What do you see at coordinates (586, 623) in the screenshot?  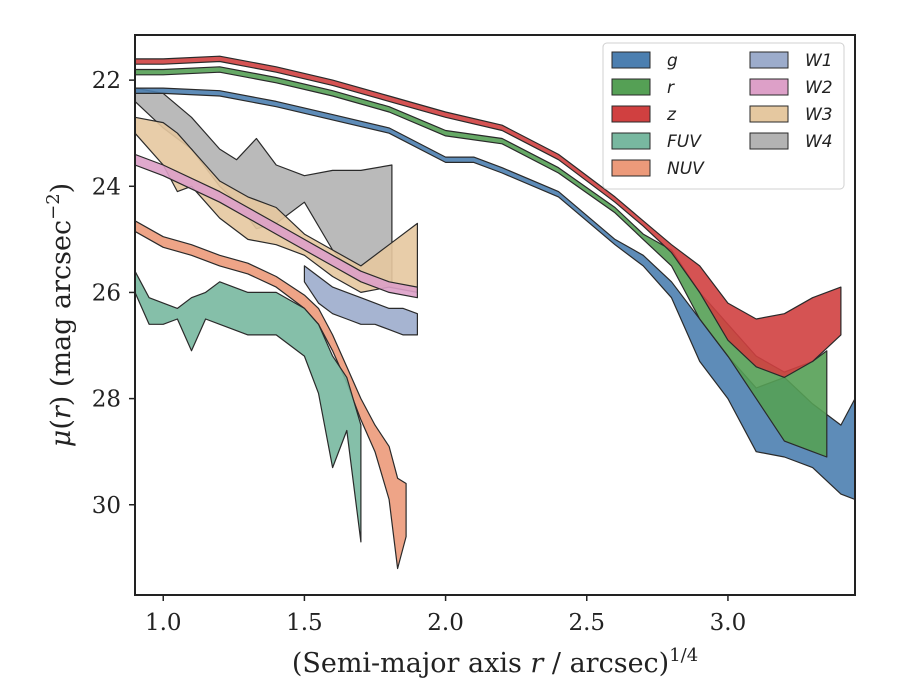 I see `x-tick-label: 2.5` at bounding box center [586, 623].